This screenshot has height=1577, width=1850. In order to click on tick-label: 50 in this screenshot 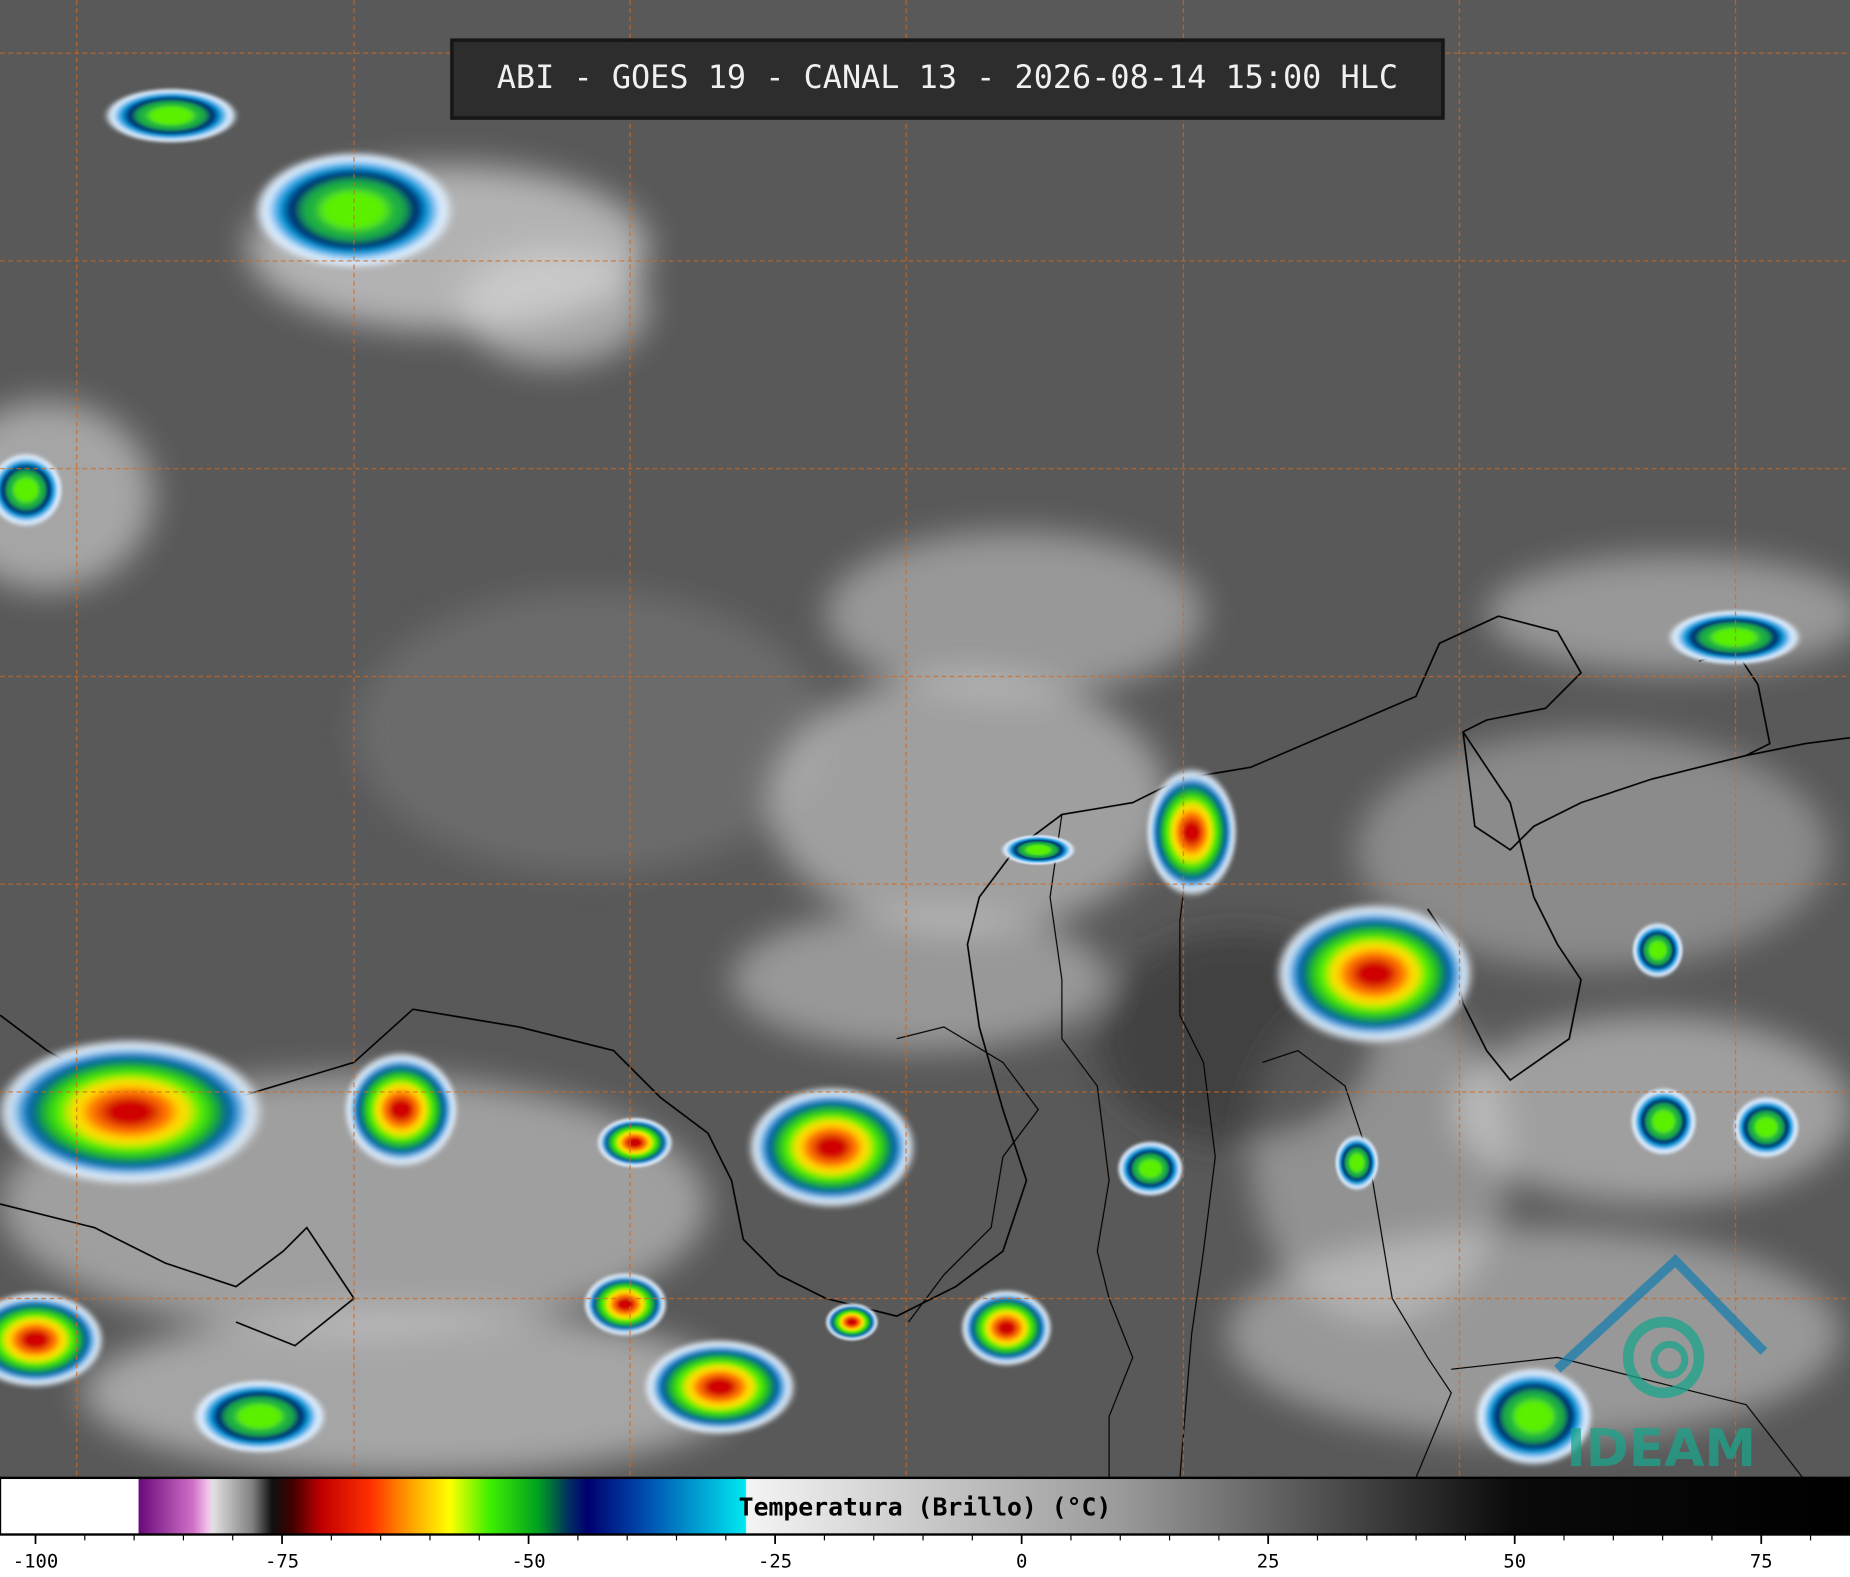, I will do `click(1514, 1562)`.